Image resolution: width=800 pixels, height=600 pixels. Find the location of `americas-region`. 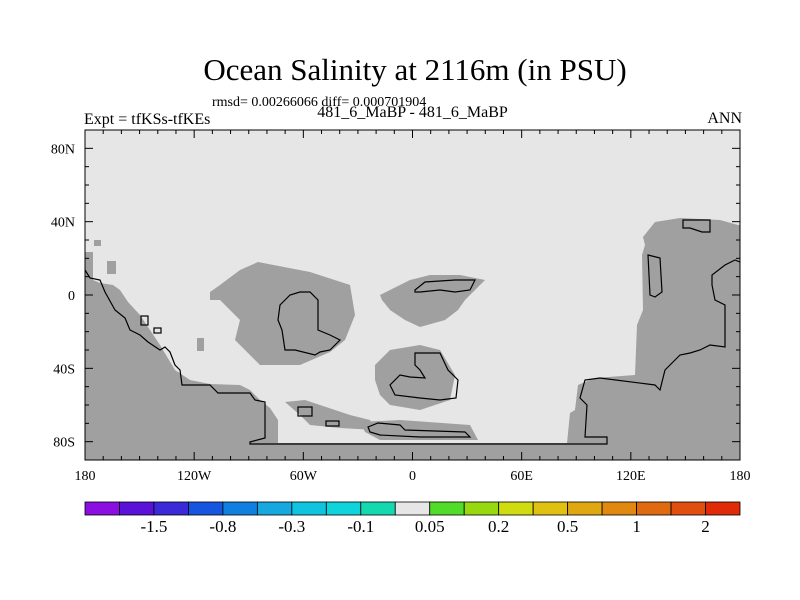

americas-region is located at coordinates (181, 348).